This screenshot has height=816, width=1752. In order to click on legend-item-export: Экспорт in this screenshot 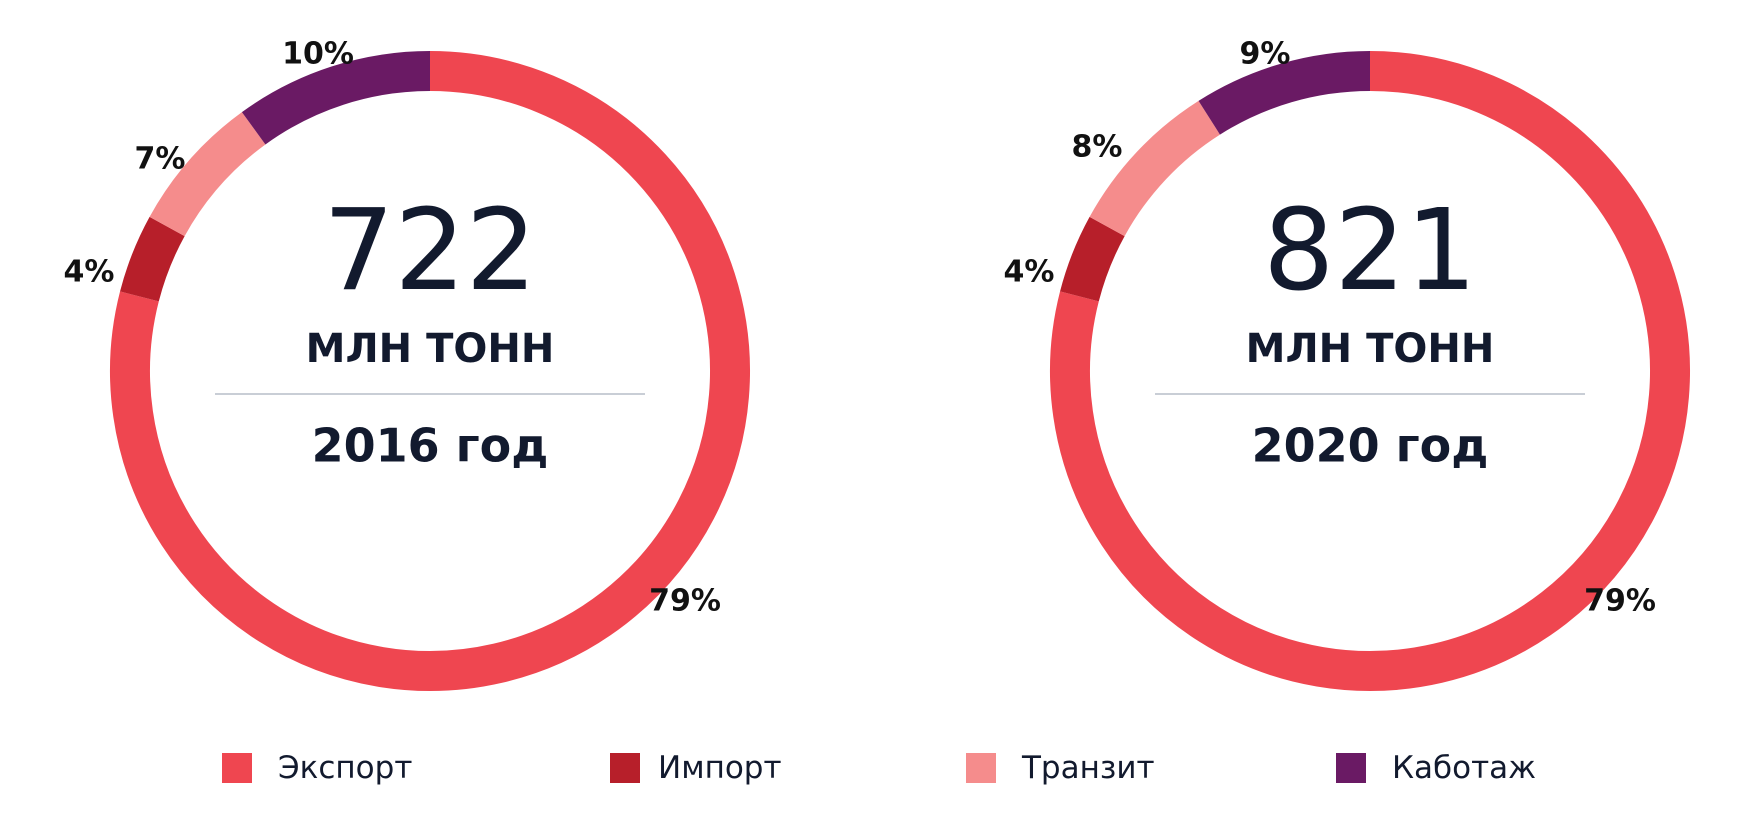, I will do `click(317, 768)`.